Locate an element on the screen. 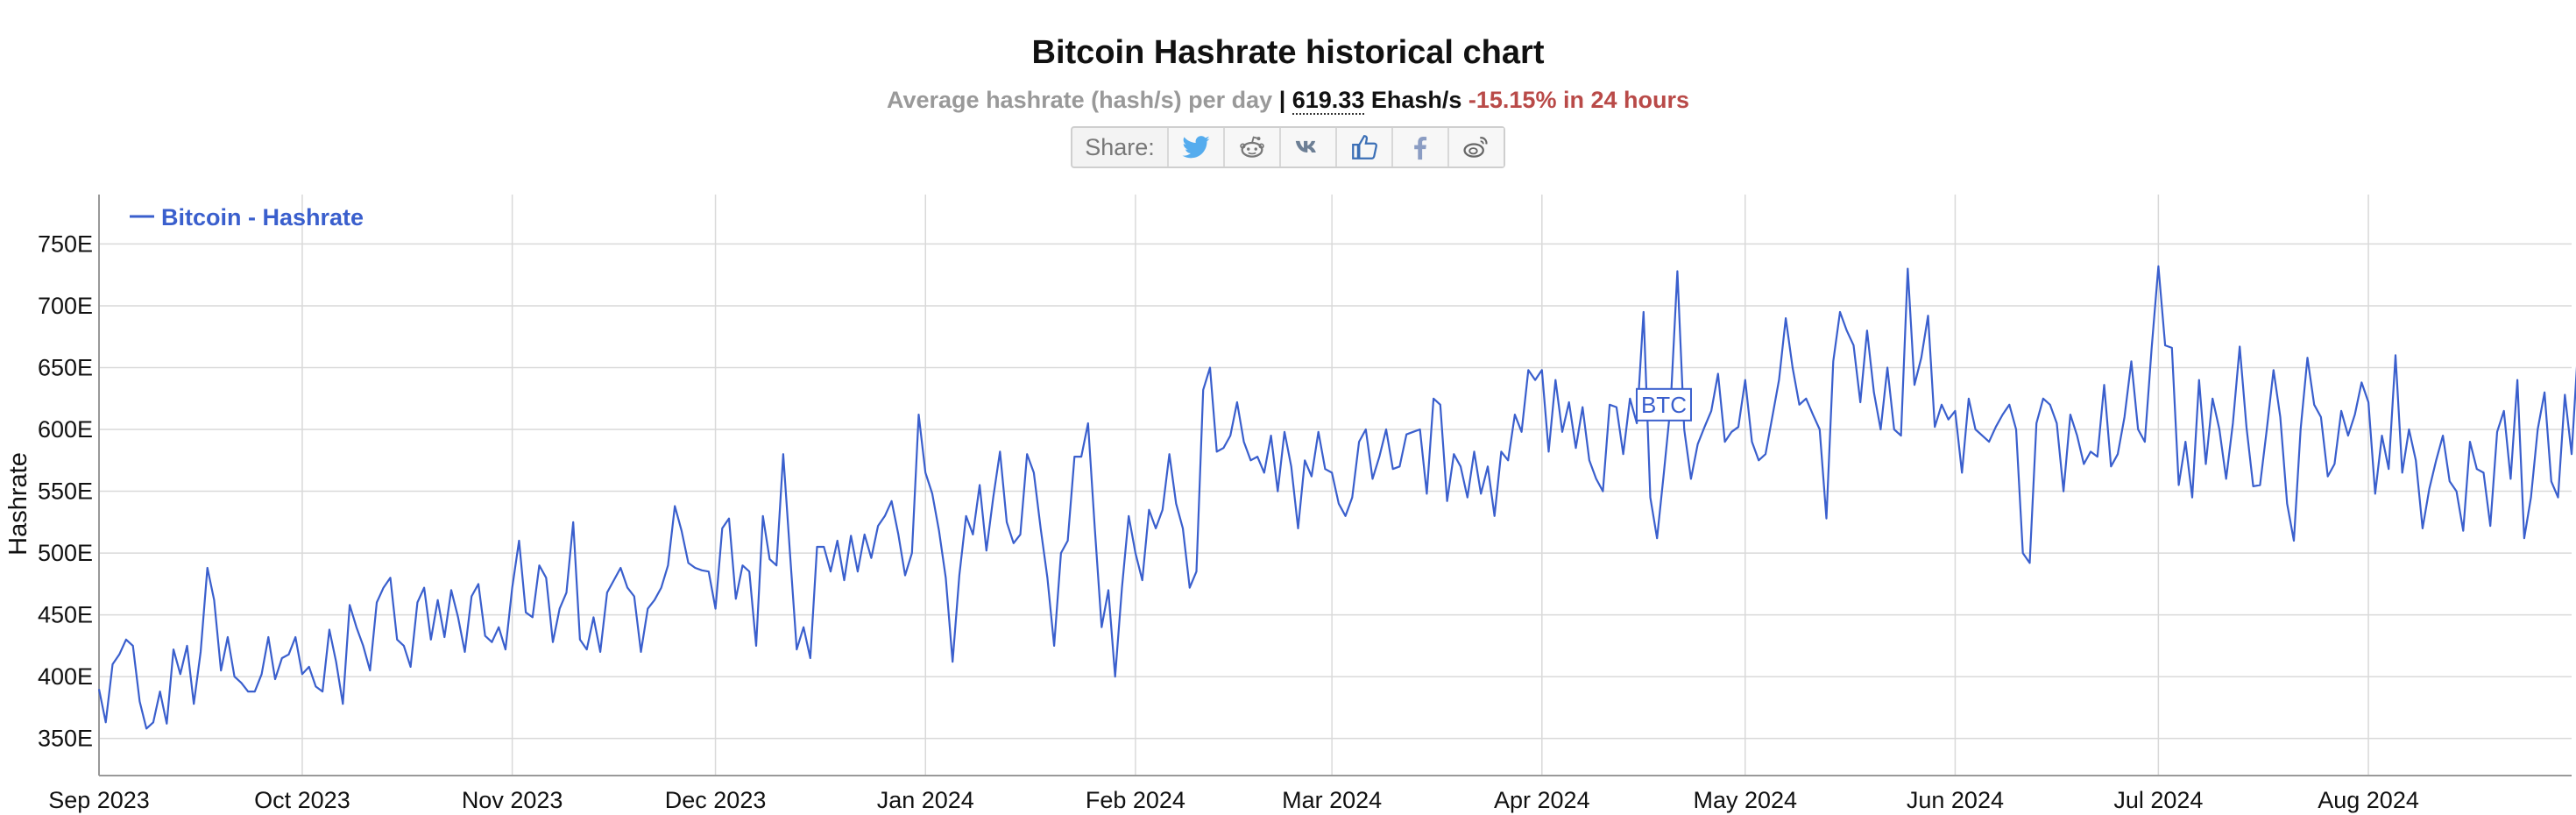  twitter-icon is located at coordinates (1196, 147).